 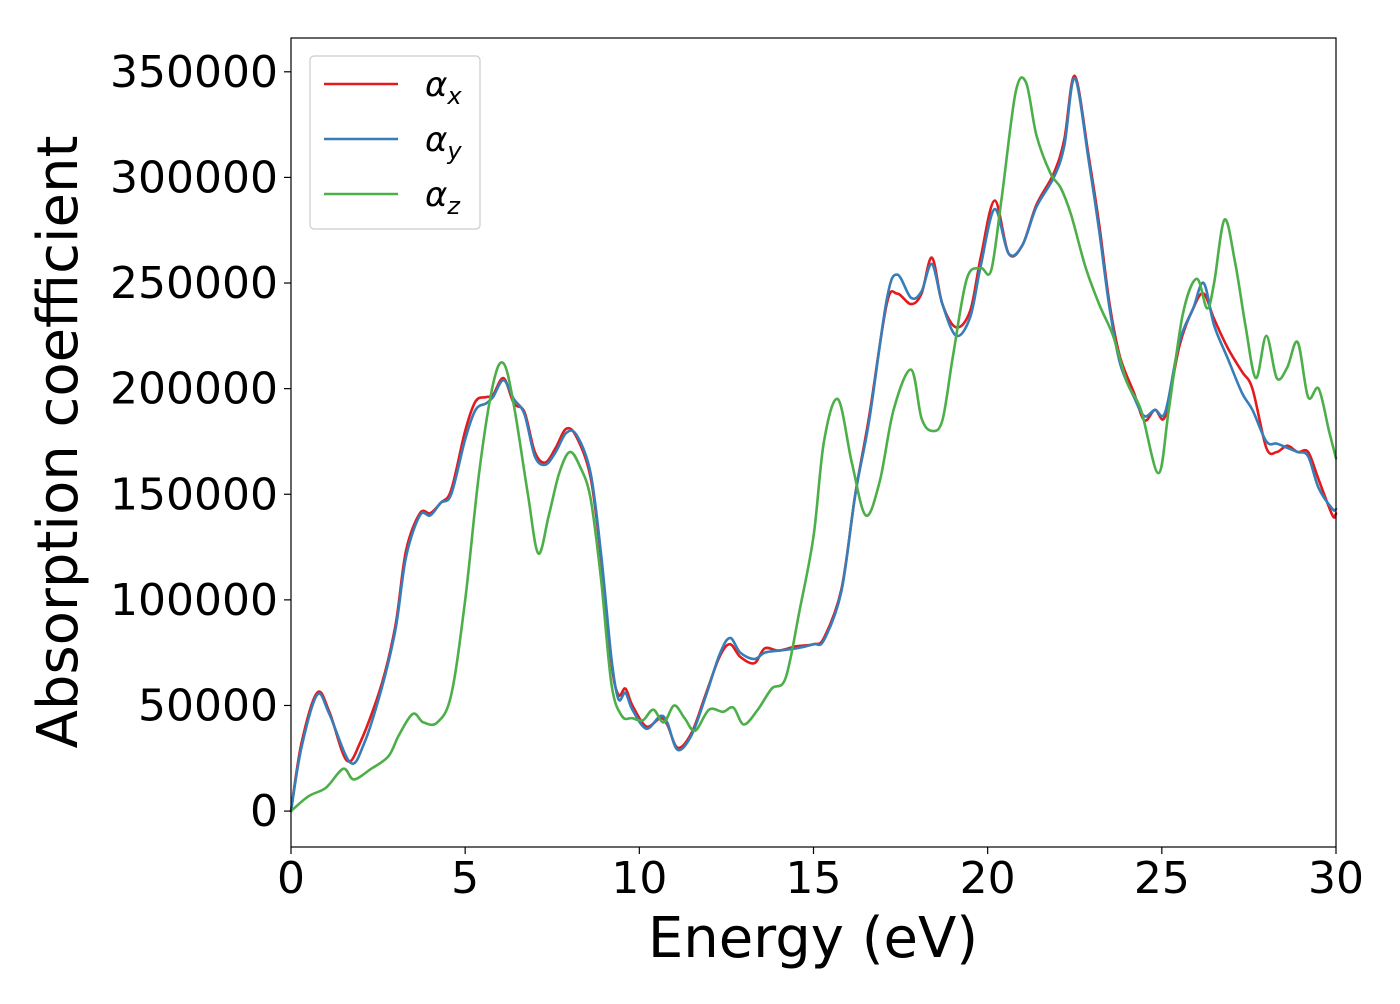 What do you see at coordinates (194, 72) in the screenshot?
I see `y-tick-label: 350000` at bounding box center [194, 72].